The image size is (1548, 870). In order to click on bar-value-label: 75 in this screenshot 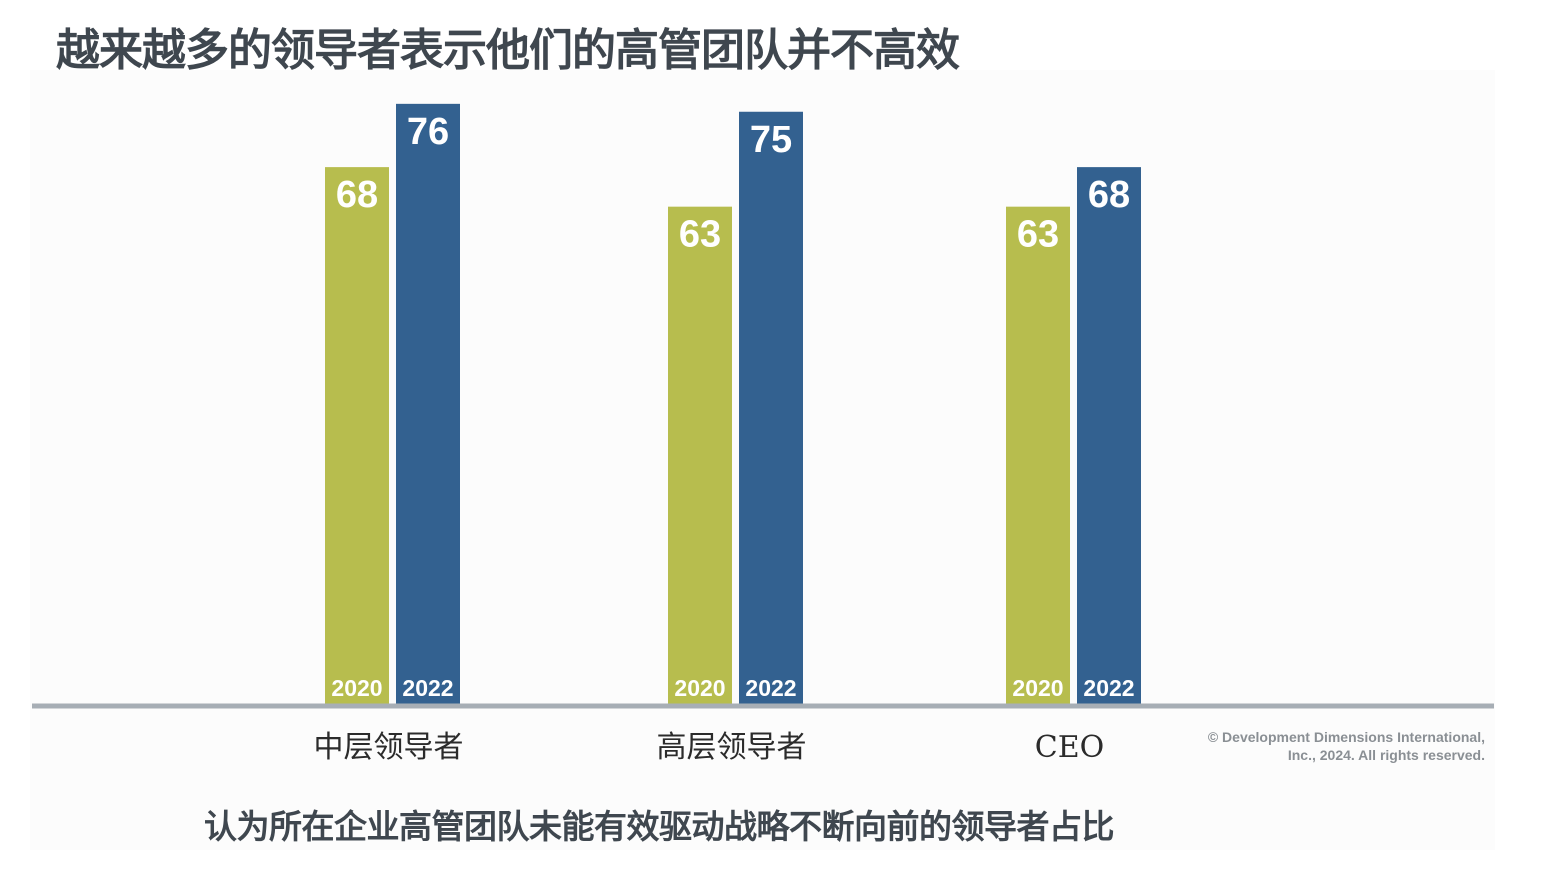, I will do `click(771, 140)`.